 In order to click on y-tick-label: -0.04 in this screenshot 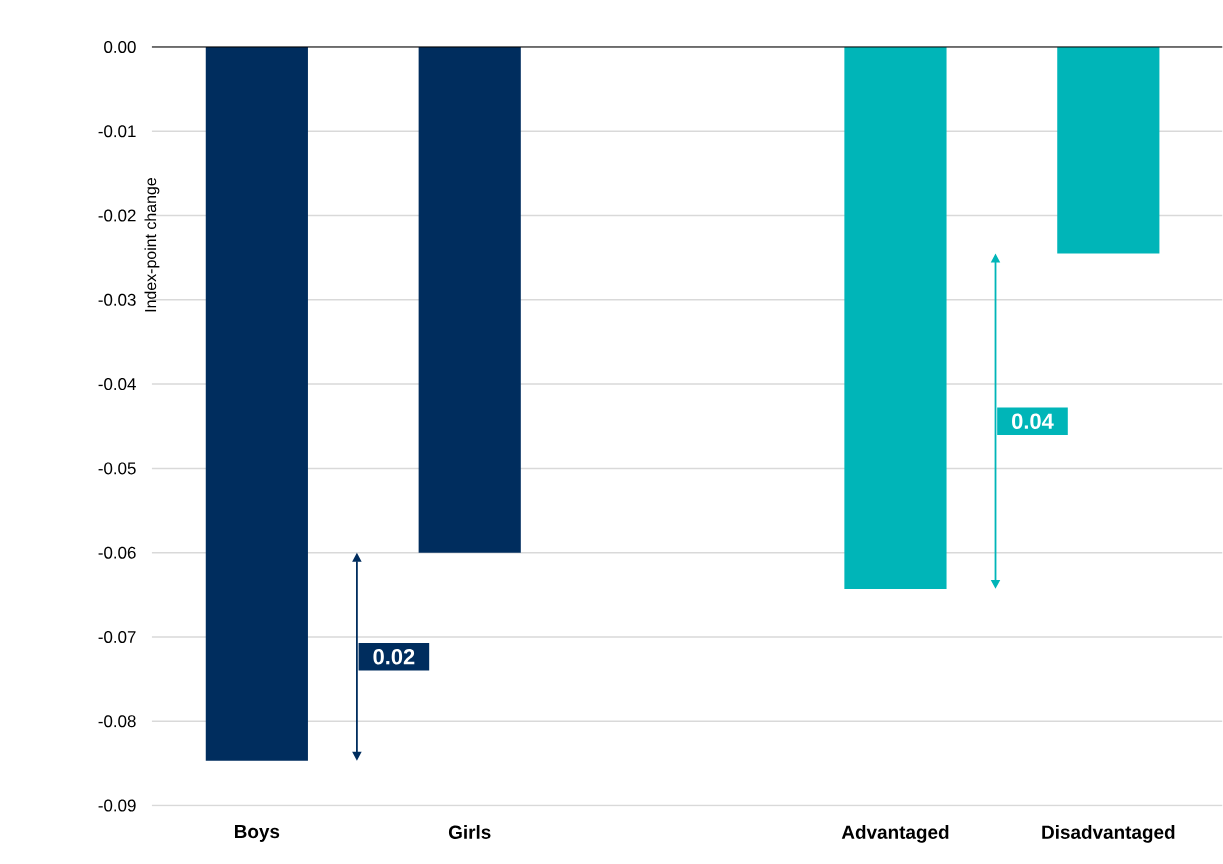, I will do `click(117, 383)`.